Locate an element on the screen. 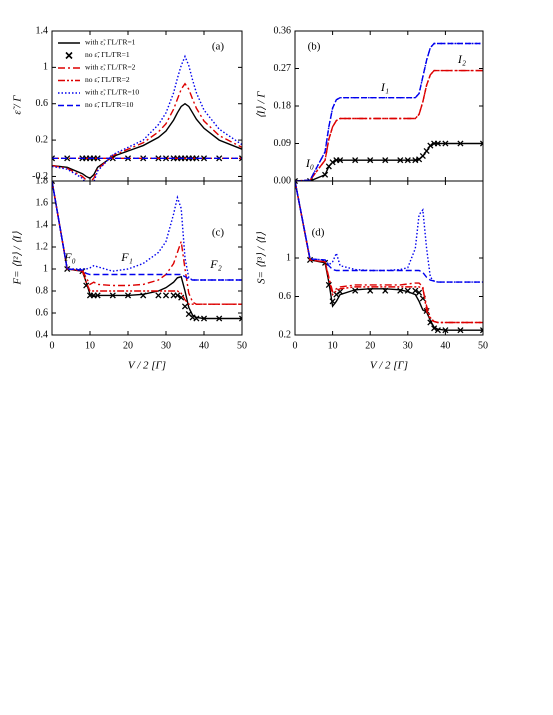 The width and height of the screenshot is (553, 715). legend-label: no ε̃, ΓL/ΓR=1 is located at coordinates (107, 54).